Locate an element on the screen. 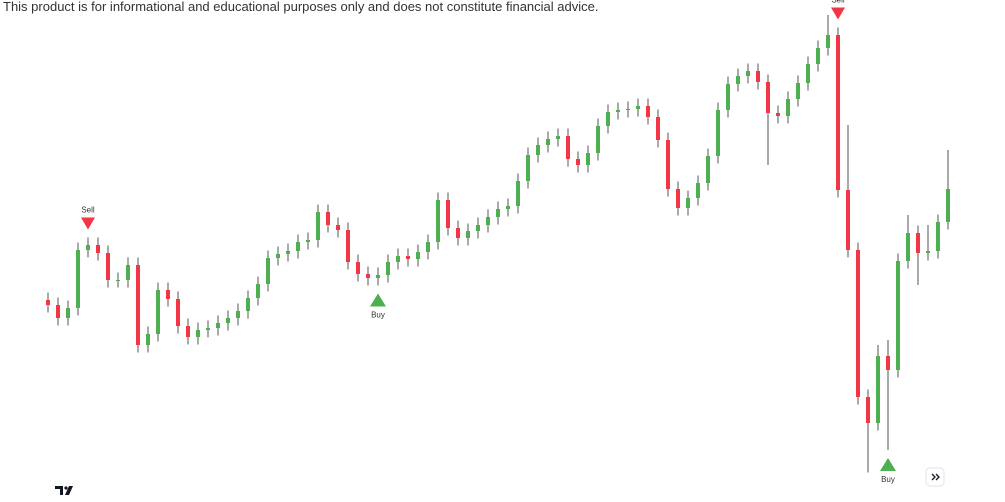 Image resolution: width=1005 pixels, height=502 pixels. scroll-button is located at coordinates (935, 477).